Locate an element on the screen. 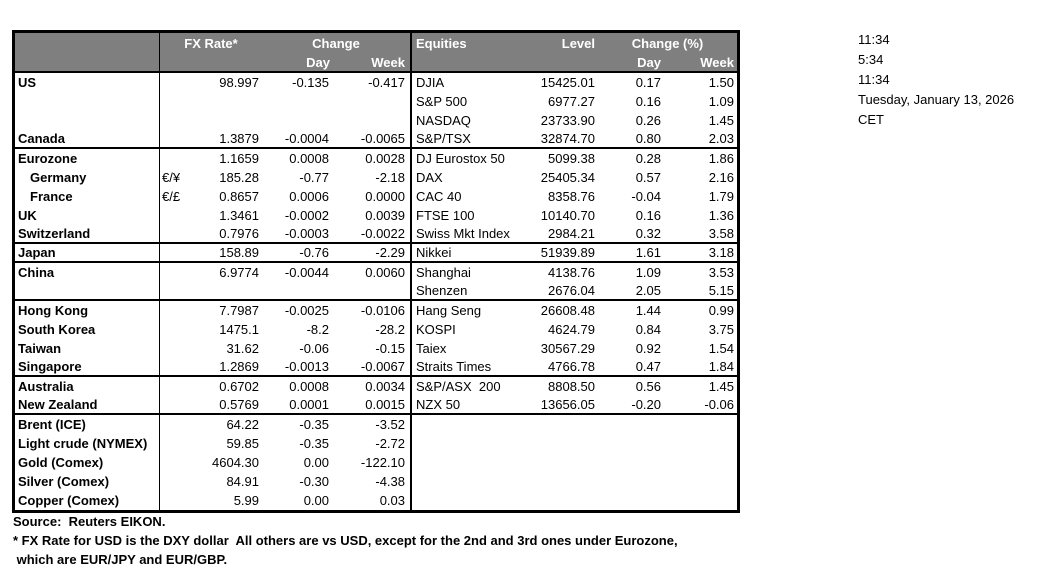 This screenshot has height=571, width=1039. equity-change-day-cell: 0.17 is located at coordinates (648, 82).